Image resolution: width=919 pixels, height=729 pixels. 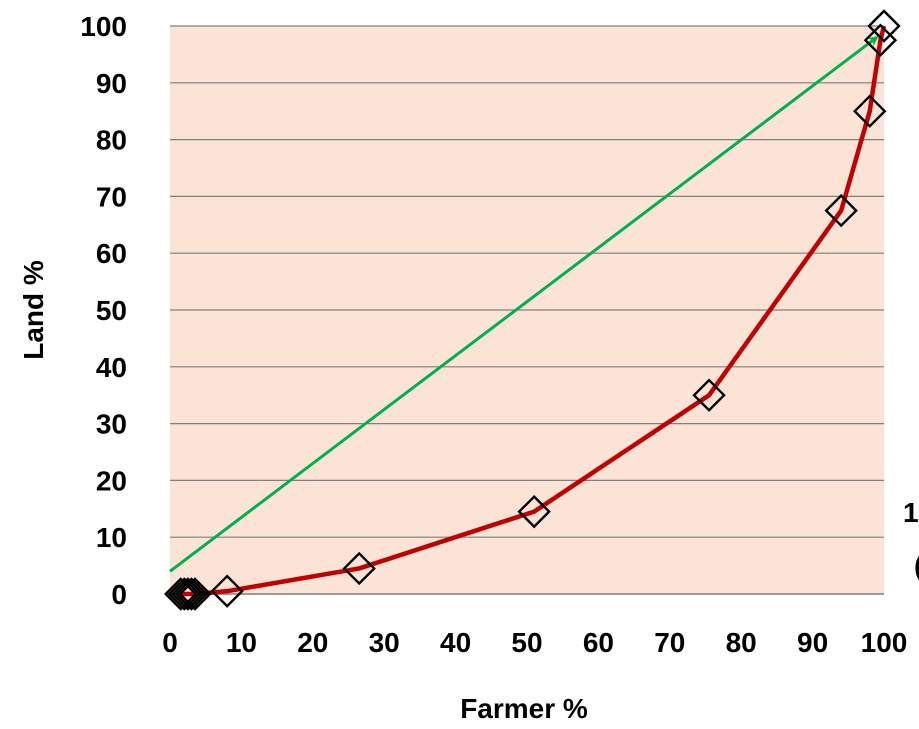 I want to click on x-tick-label: 70, so click(x=669, y=642).